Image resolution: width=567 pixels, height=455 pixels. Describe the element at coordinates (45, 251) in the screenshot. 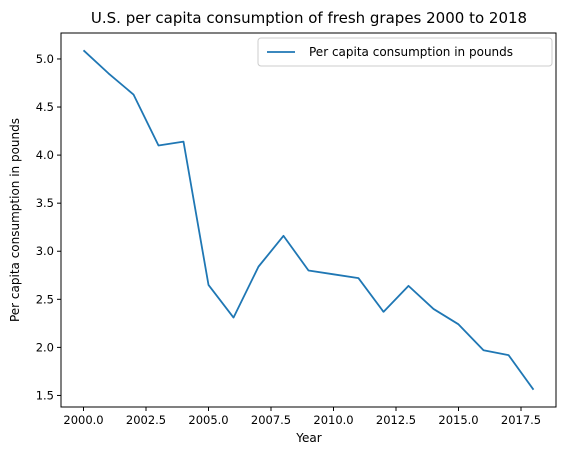

I see `y-tick-label: 3.0` at that location.